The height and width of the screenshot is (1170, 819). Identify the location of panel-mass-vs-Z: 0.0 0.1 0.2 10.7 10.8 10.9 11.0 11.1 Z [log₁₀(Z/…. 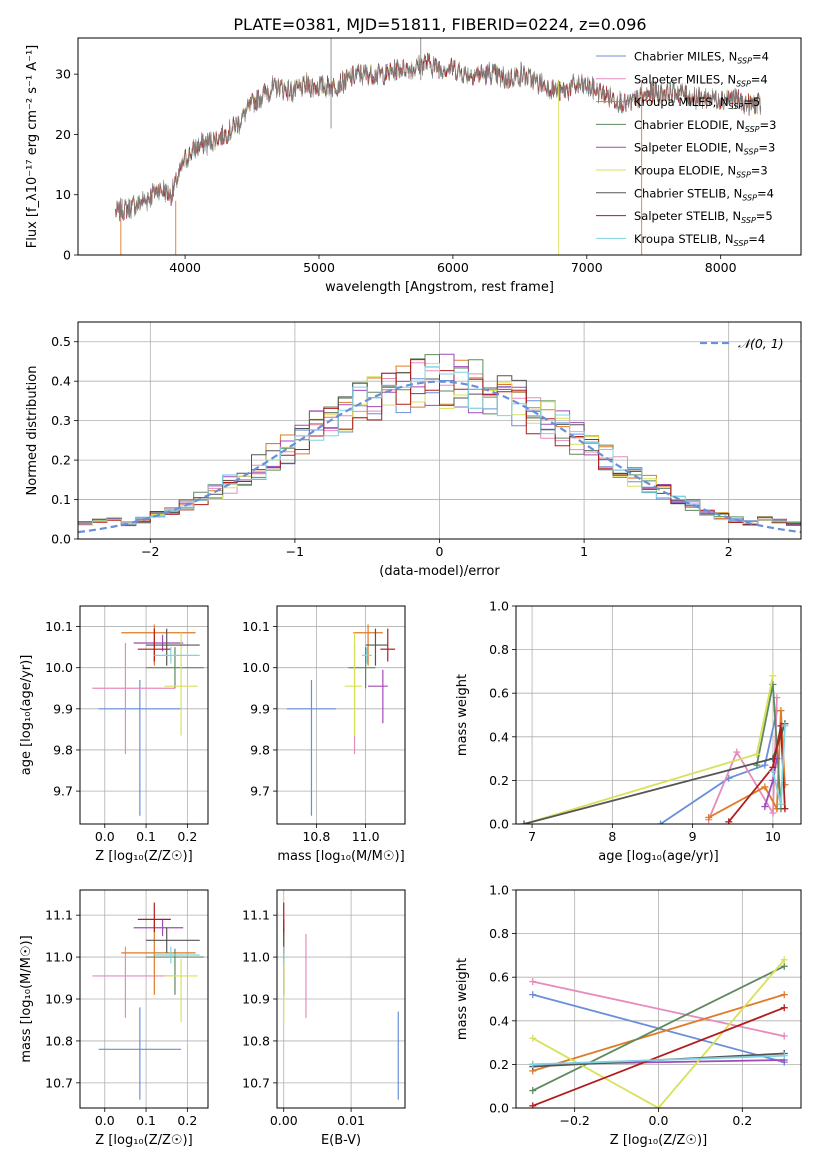
(114, 1018).